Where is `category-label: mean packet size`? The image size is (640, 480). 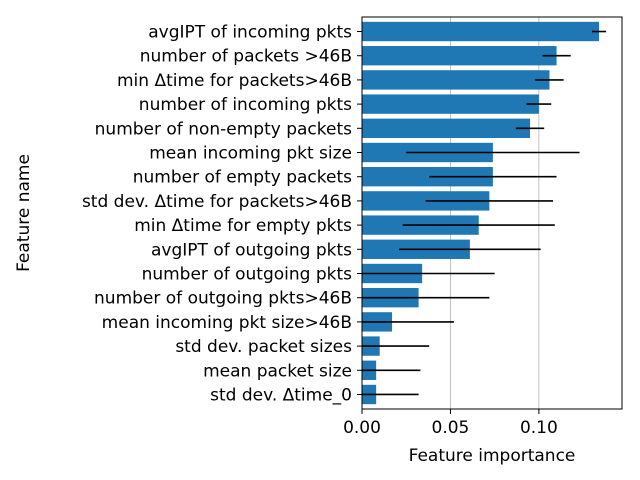 category-label: mean packet size is located at coordinates (277, 371).